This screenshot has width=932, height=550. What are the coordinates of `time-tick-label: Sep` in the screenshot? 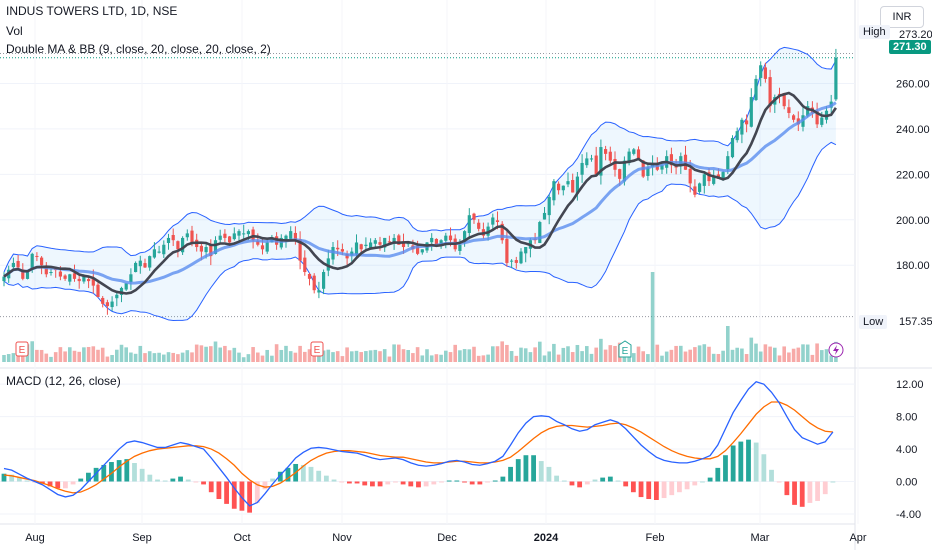 It's located at (142, 538).